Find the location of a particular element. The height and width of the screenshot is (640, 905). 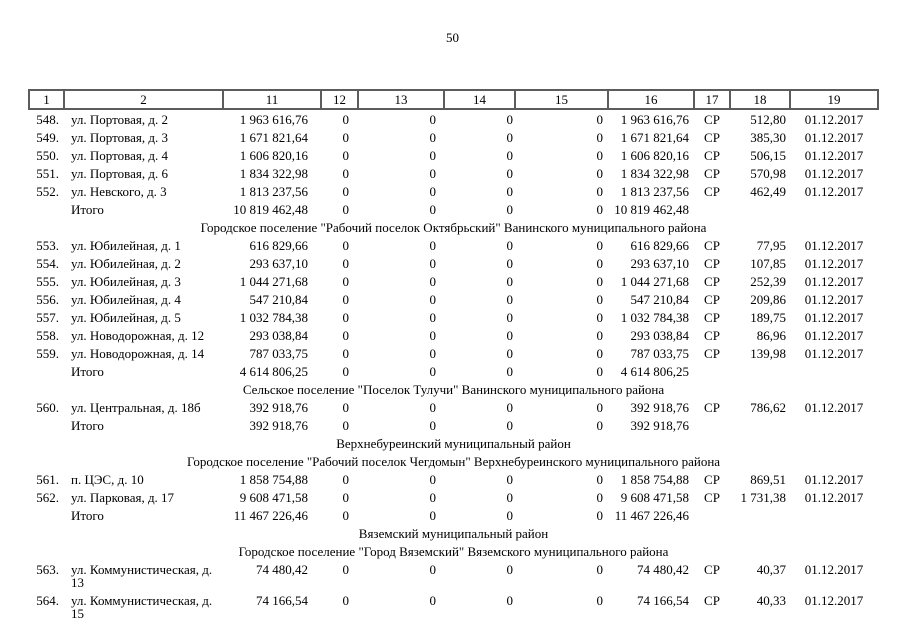

value-cell-18: 252,39 is located at coordinates (768, 281).